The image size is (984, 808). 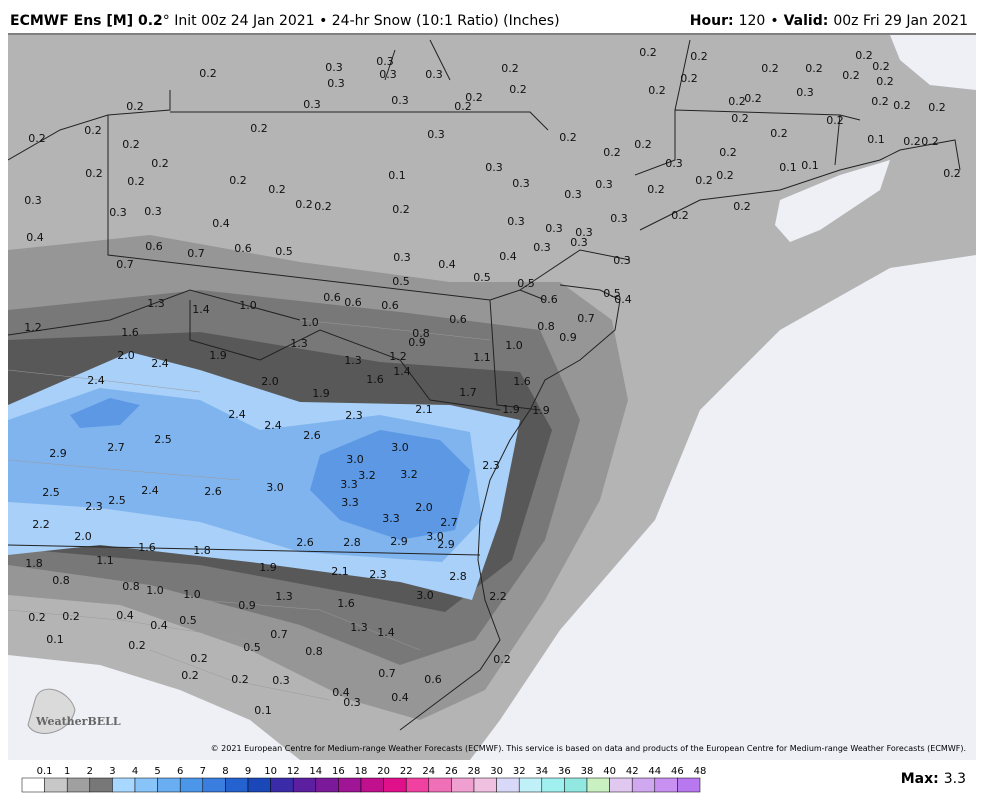 What do you see at coordinates (350, 502) in the screenshot?
I see `value-label: 3.3` at bounding box center [350, 502].